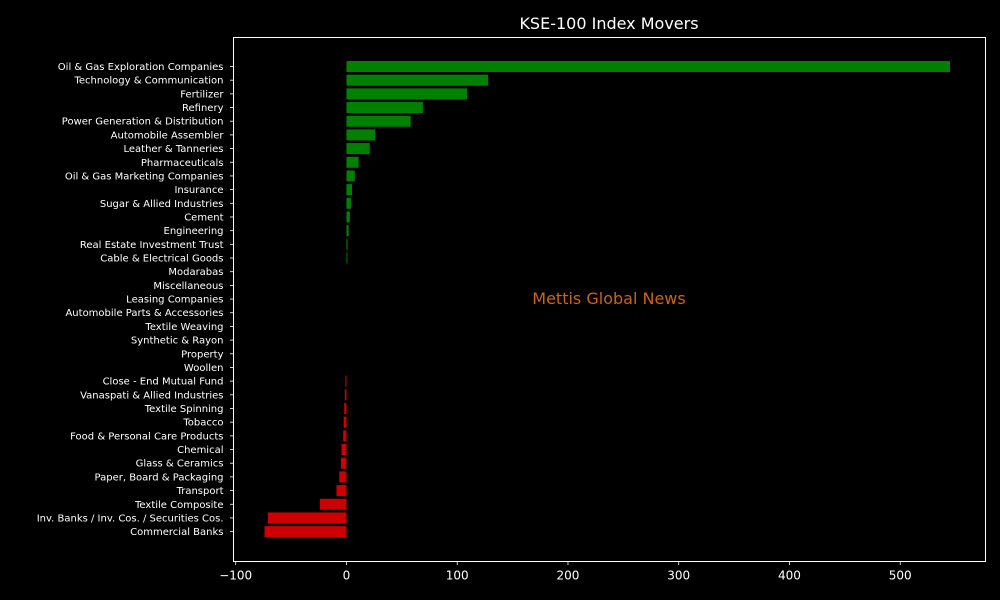 Image resolution: width=1000 pixels, height=600 pixels. What do you see at coordinates (198, 190) in the screenshot?
I see `category-label-9: Insurance` at bounding box center [198, 190].